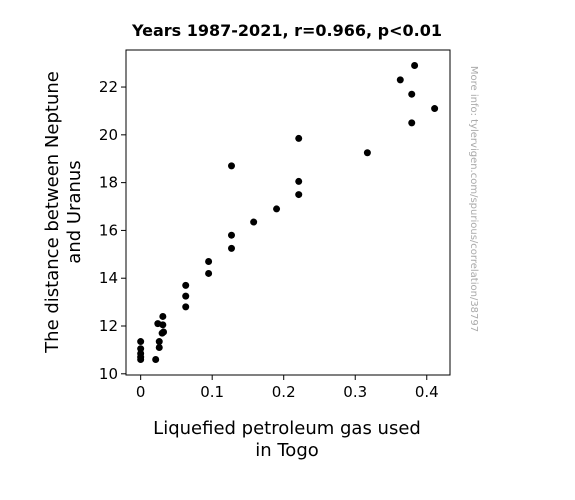 This screenshot has height=500, width=575. I want to click on y-tick-label: 22, so click(108, 87).